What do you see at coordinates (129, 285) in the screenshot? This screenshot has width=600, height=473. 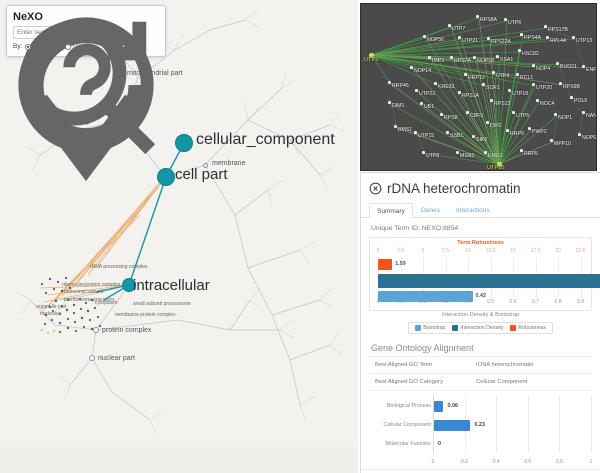 I see `intracellular-node` at bounding box center [129, 285].